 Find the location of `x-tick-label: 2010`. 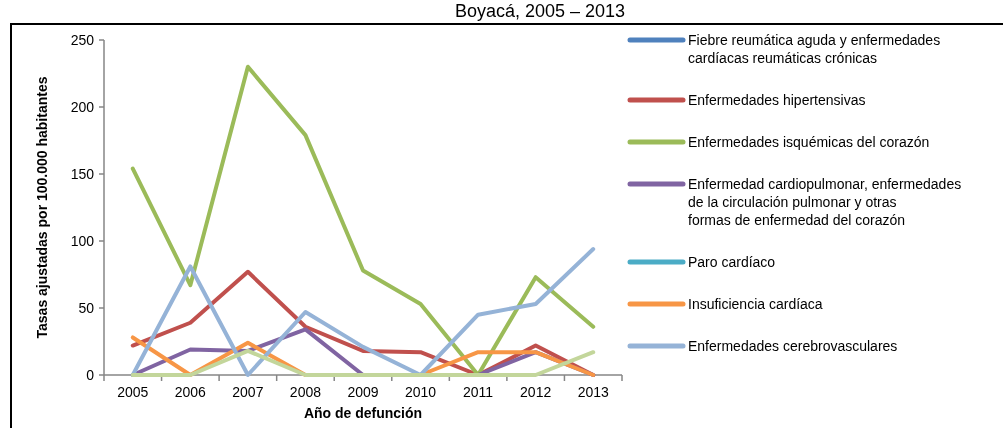

x-tick-label: 2010 is located at coordinates (420, 392).